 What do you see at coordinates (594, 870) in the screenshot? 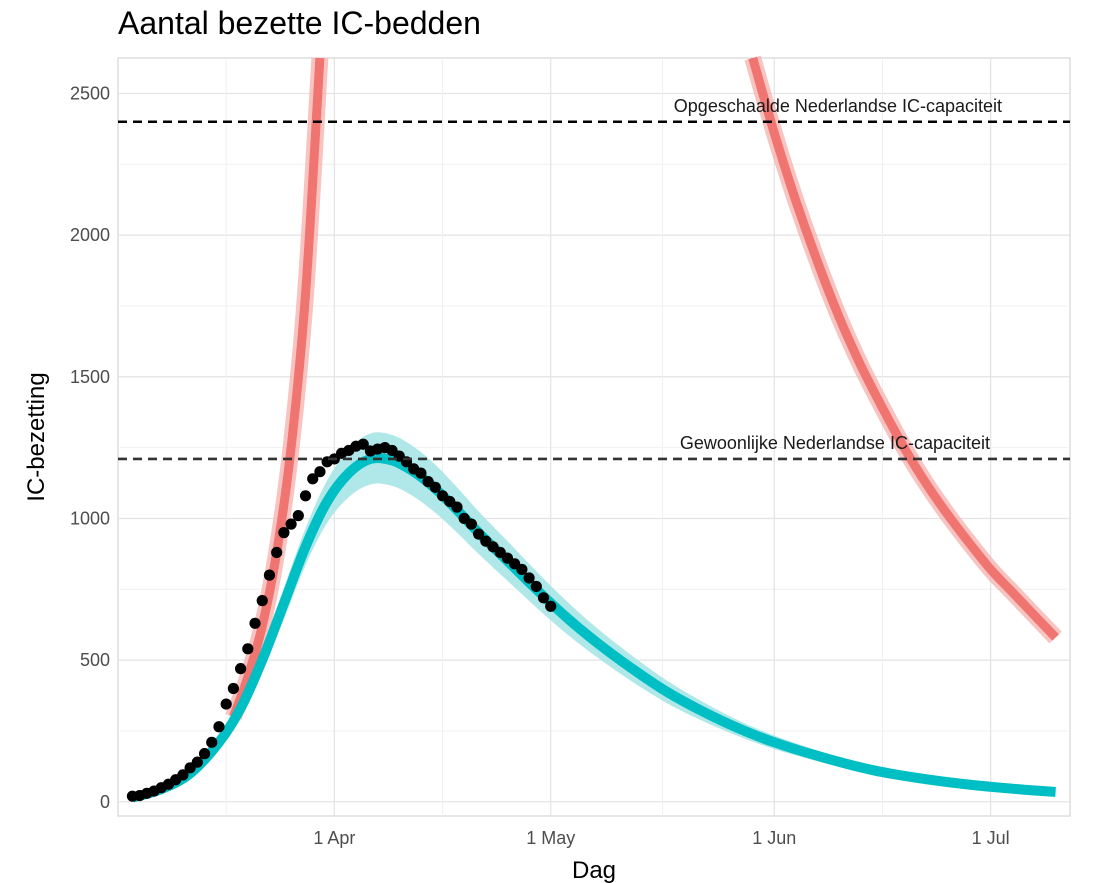
I see `x-axis-title: Dag` at bounding box center [594, 870].